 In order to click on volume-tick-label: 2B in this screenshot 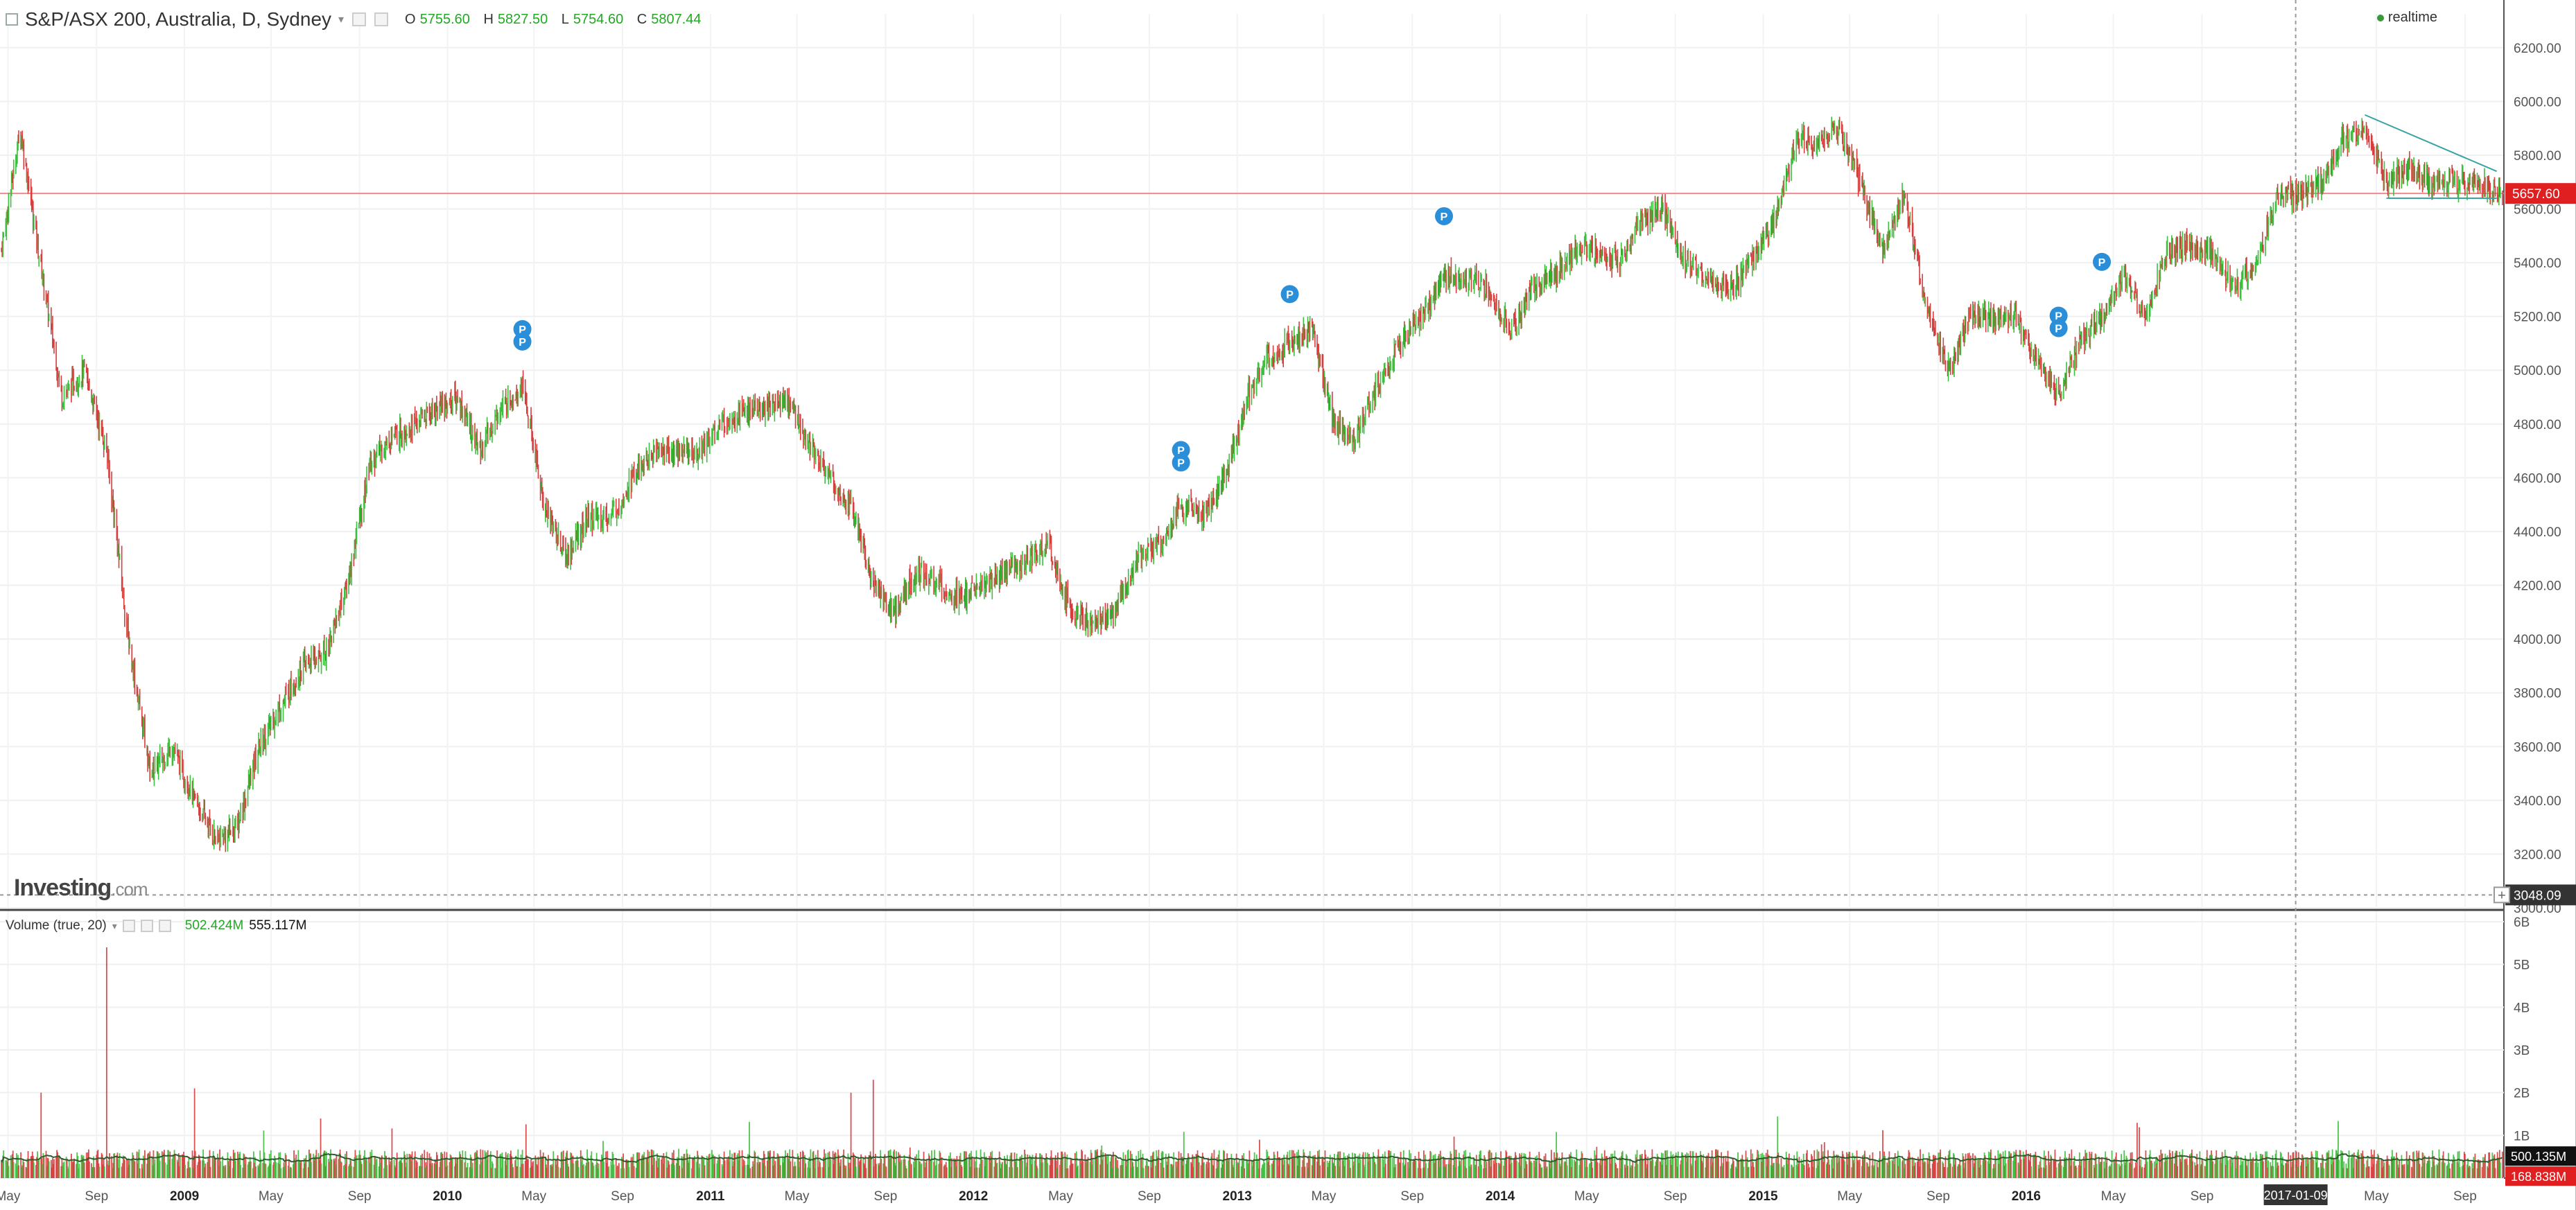, I will do `click(2522, 1094)`.